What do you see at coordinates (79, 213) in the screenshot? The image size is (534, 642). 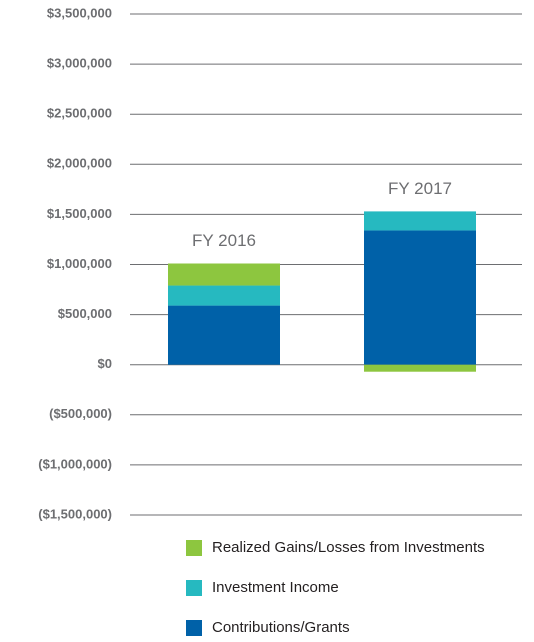 I see `y-tick-label: $1,500,000` at bounding box center [79, 213].